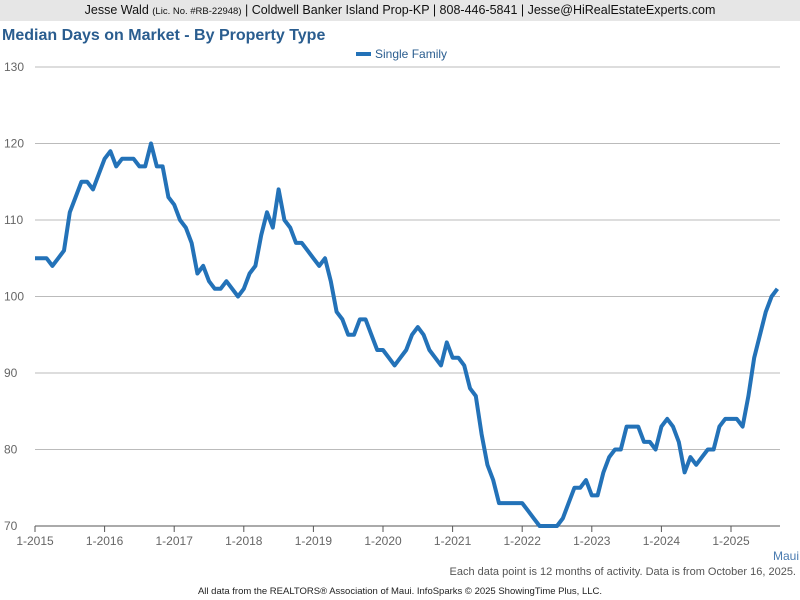  What do you see at coordinates (13, 220) in the screenshot?
I see `y-tick-label: 110` at bounding box center [13, 220].